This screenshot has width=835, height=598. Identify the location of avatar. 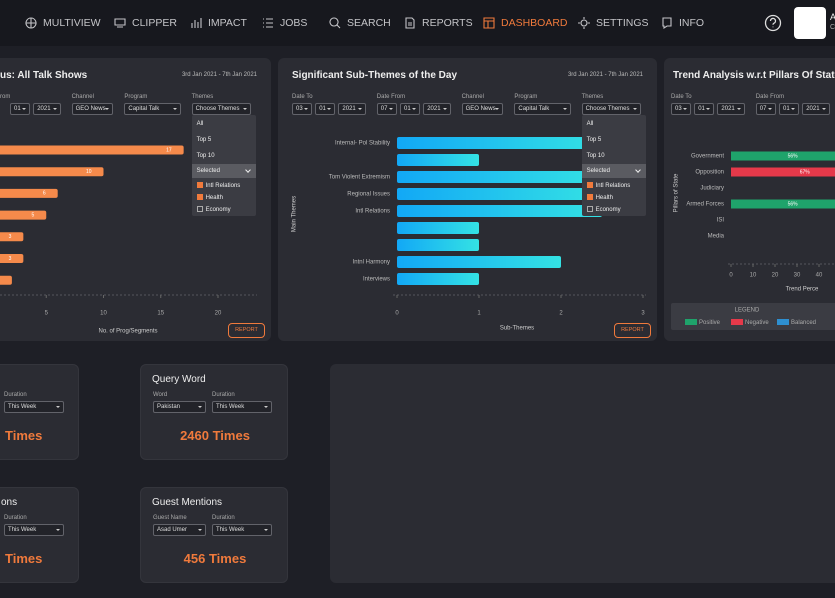
(810, 23).